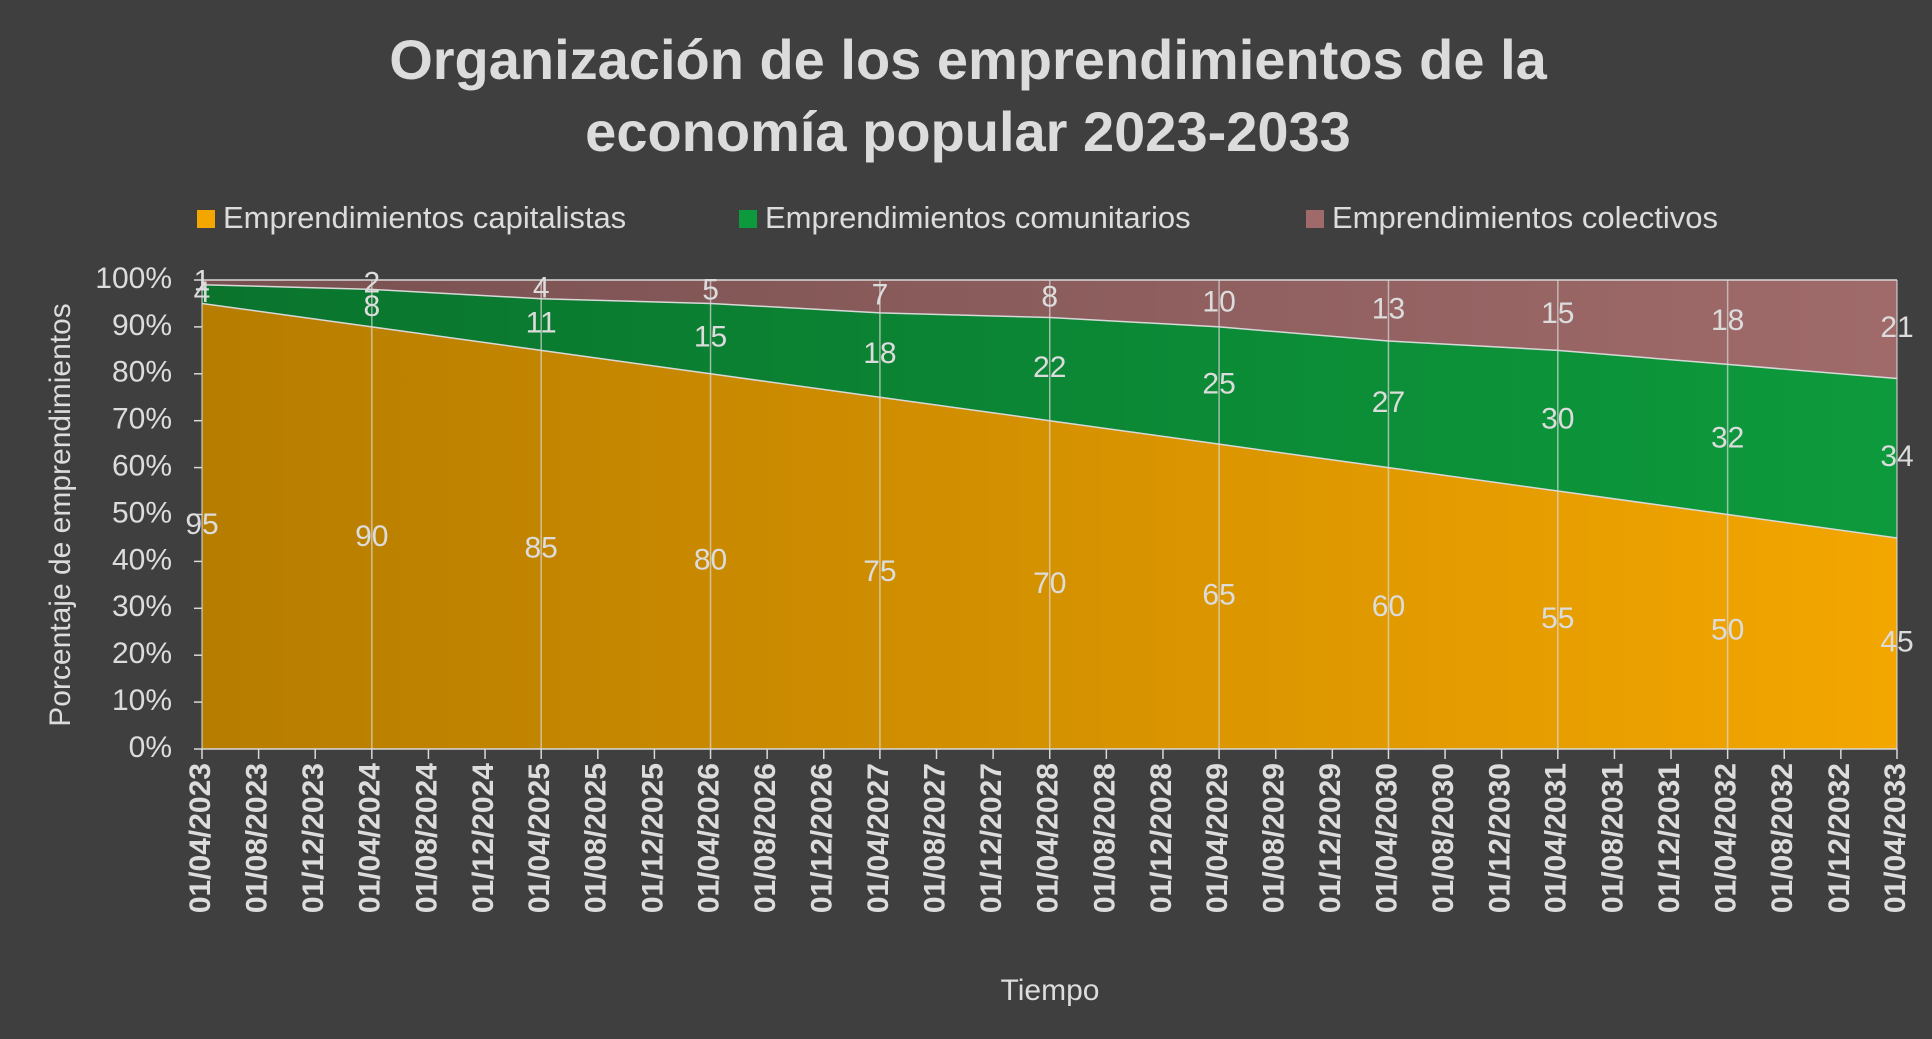 The height and width of the screenshot is (1039, 1932). I want to click on x-tick-label: 01/08/2027, so click(934, 838).